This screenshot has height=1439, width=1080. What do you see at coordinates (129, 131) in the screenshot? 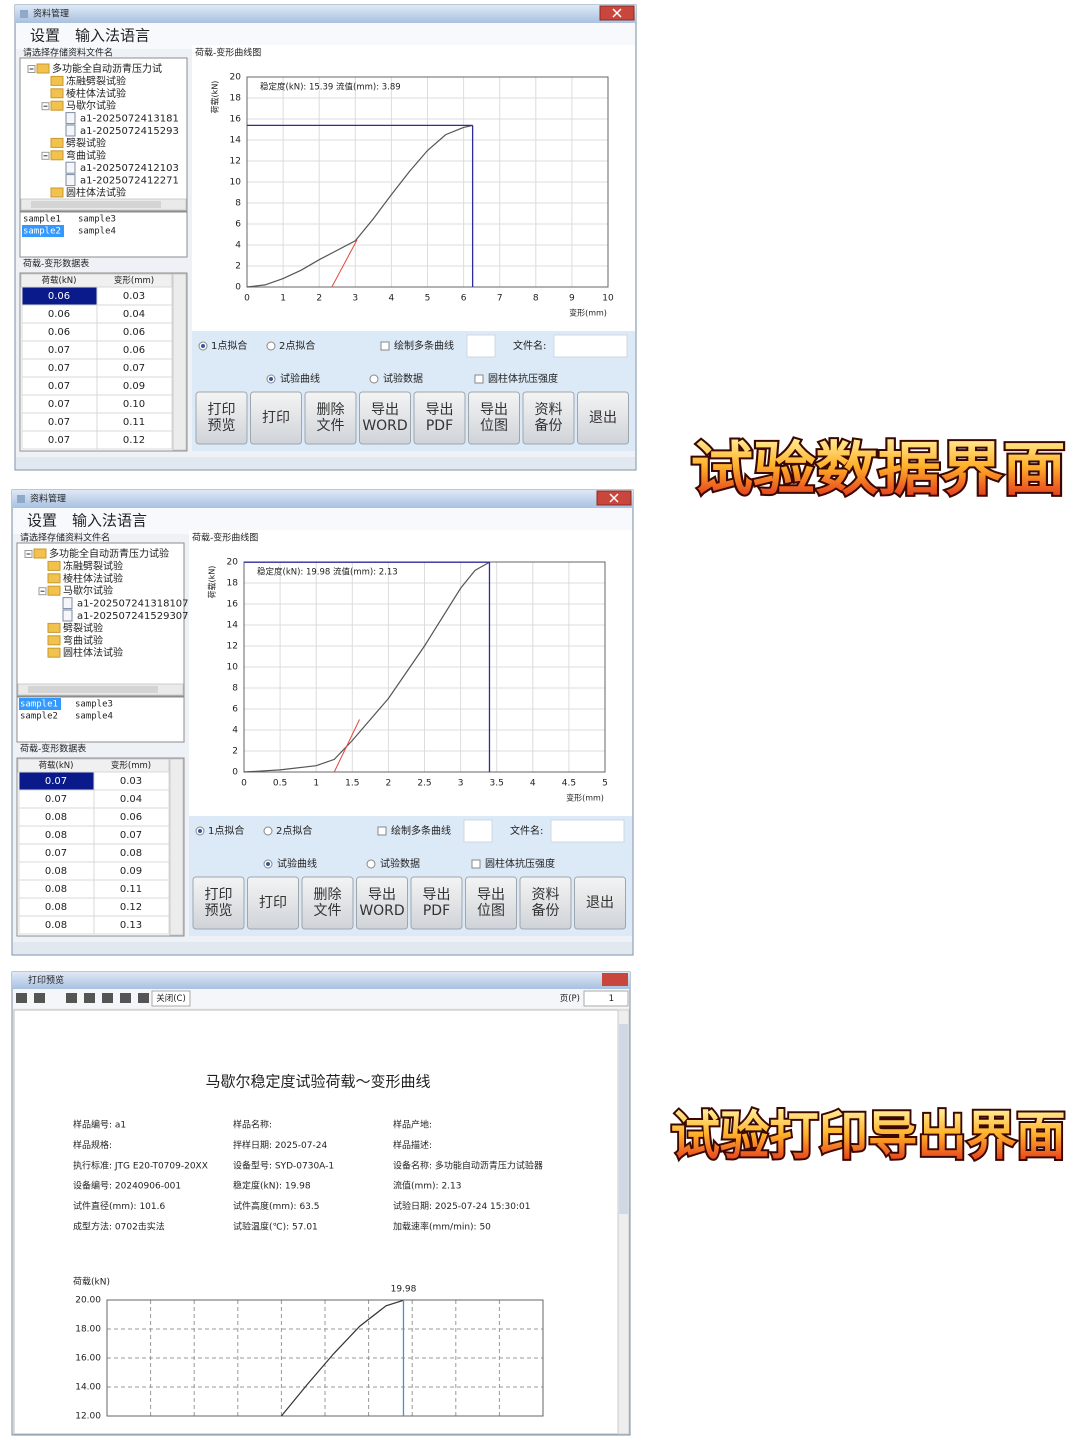
I see `tree-node: a1-2025072415293` at bounding box center [129, 131].